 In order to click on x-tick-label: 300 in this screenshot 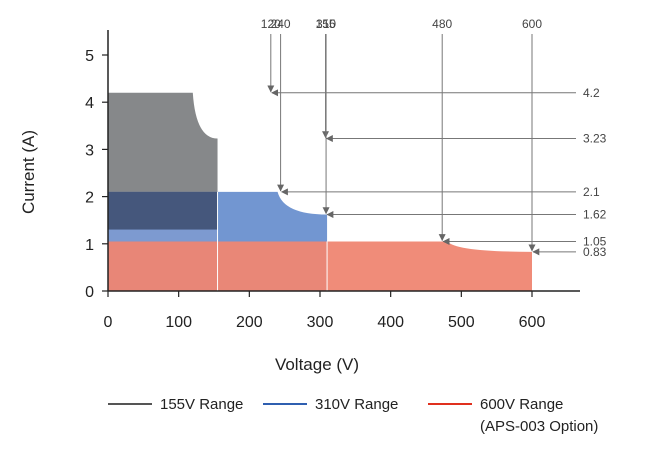, I will do `click(320, 322)`.